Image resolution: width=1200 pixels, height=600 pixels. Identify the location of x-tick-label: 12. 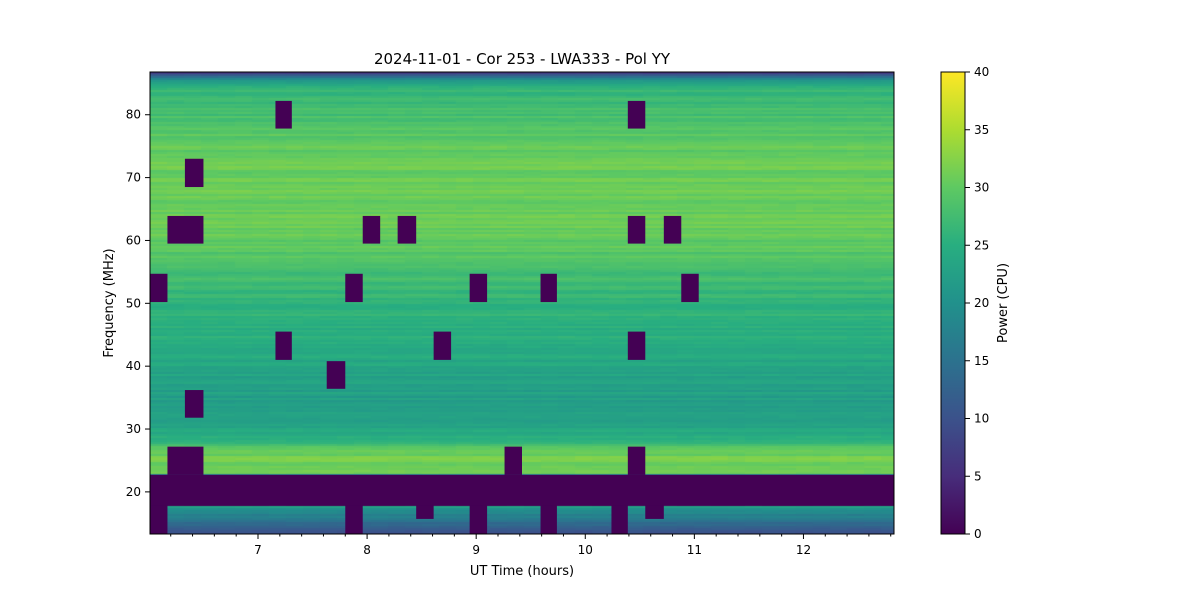
(803, 550).